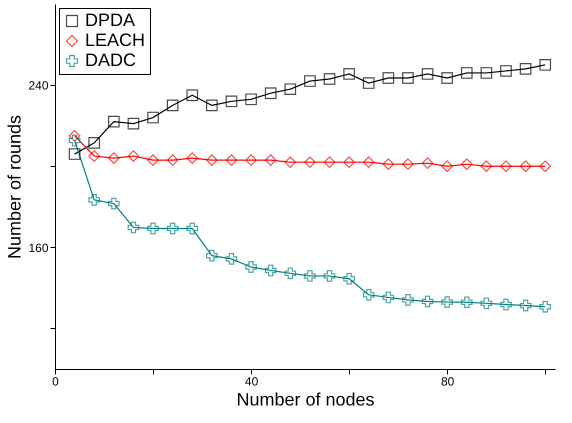 Image resolution: width=572 pixels, height=423 pixels. Describe the element at coordinates (38, 247) in the screenshot. I see `y-tick-label: 160` at that location.